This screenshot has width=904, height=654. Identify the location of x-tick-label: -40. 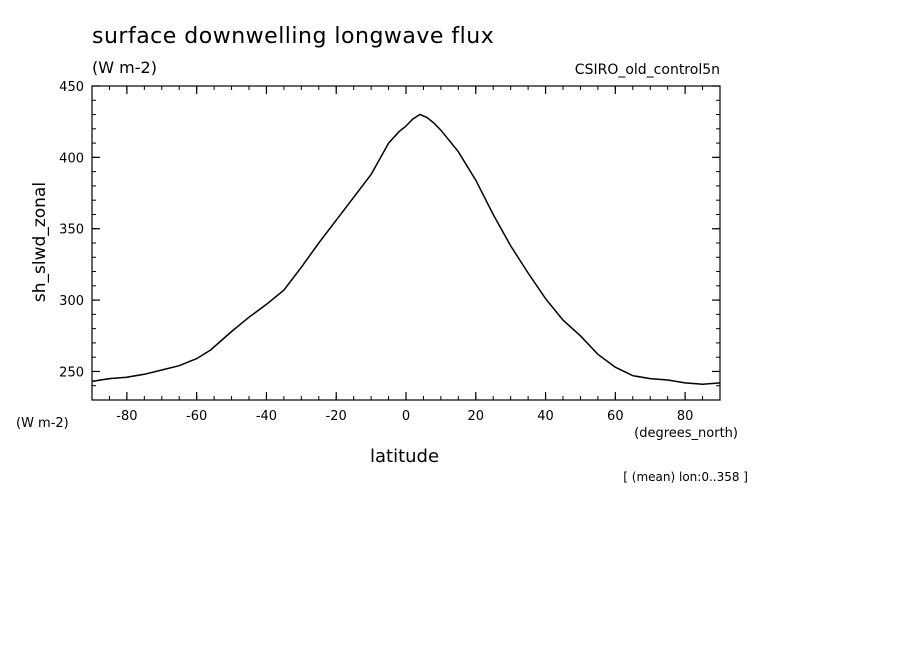
(266, 416).